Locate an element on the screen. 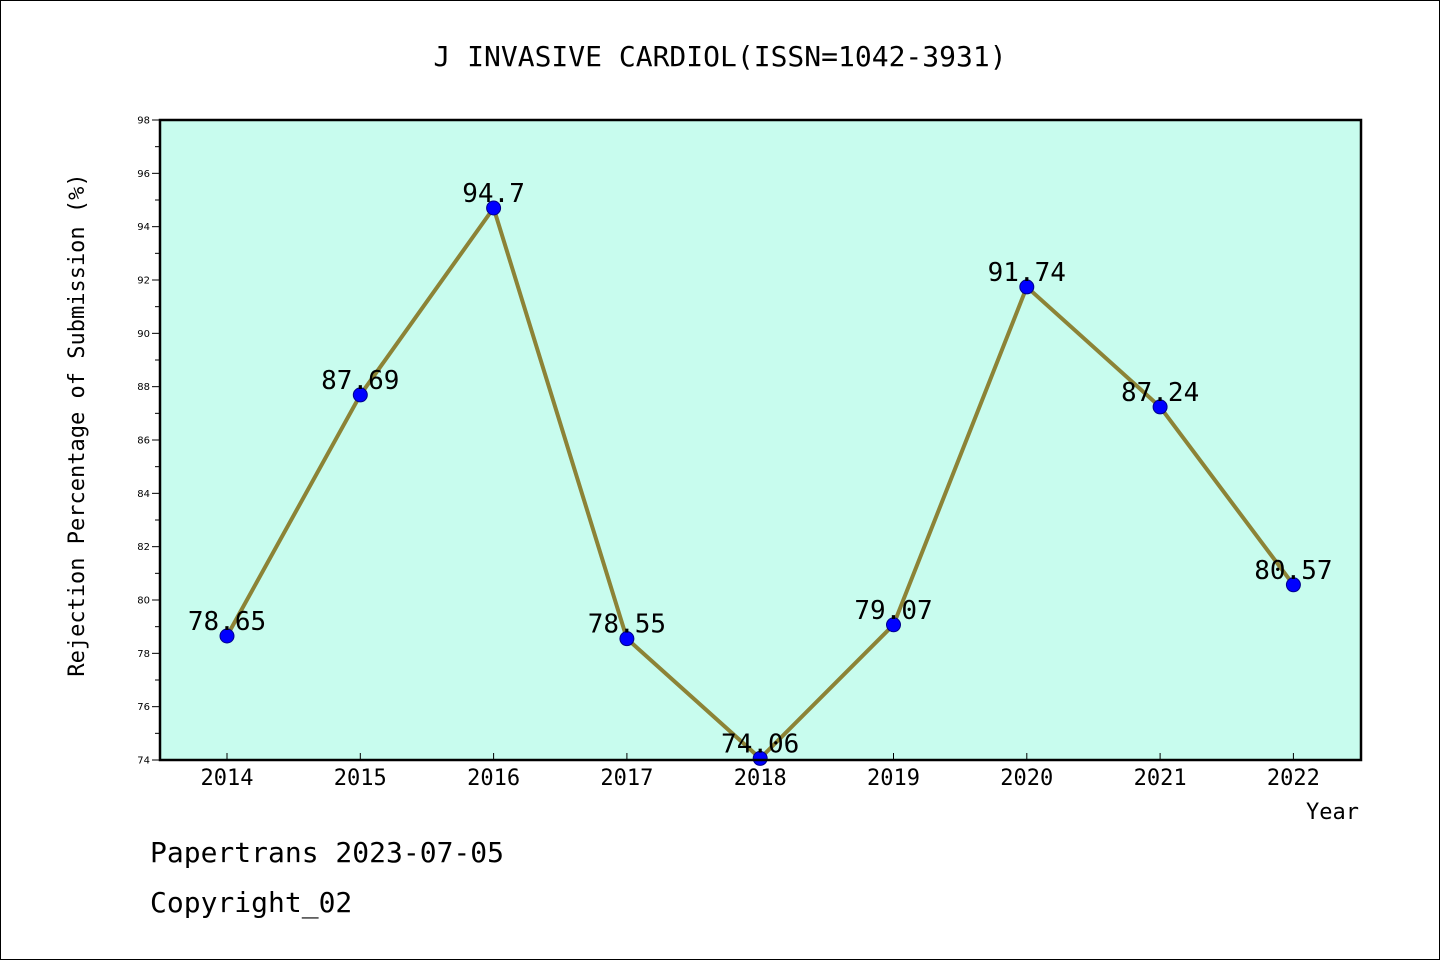  footer-date-text: Papertrans 2023-07-05 is located at coordinates (327, 852).